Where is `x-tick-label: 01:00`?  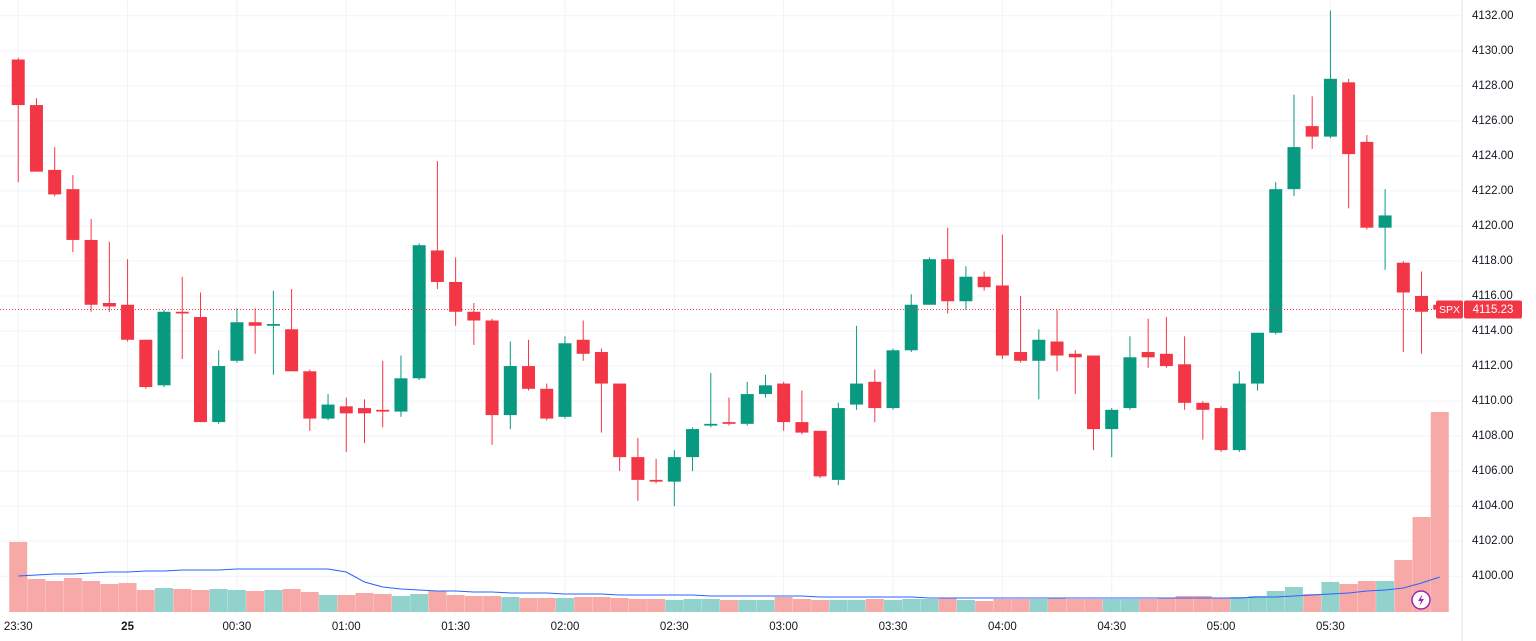
x-tick-label: 01:00 is located at coordinates (346, 627).